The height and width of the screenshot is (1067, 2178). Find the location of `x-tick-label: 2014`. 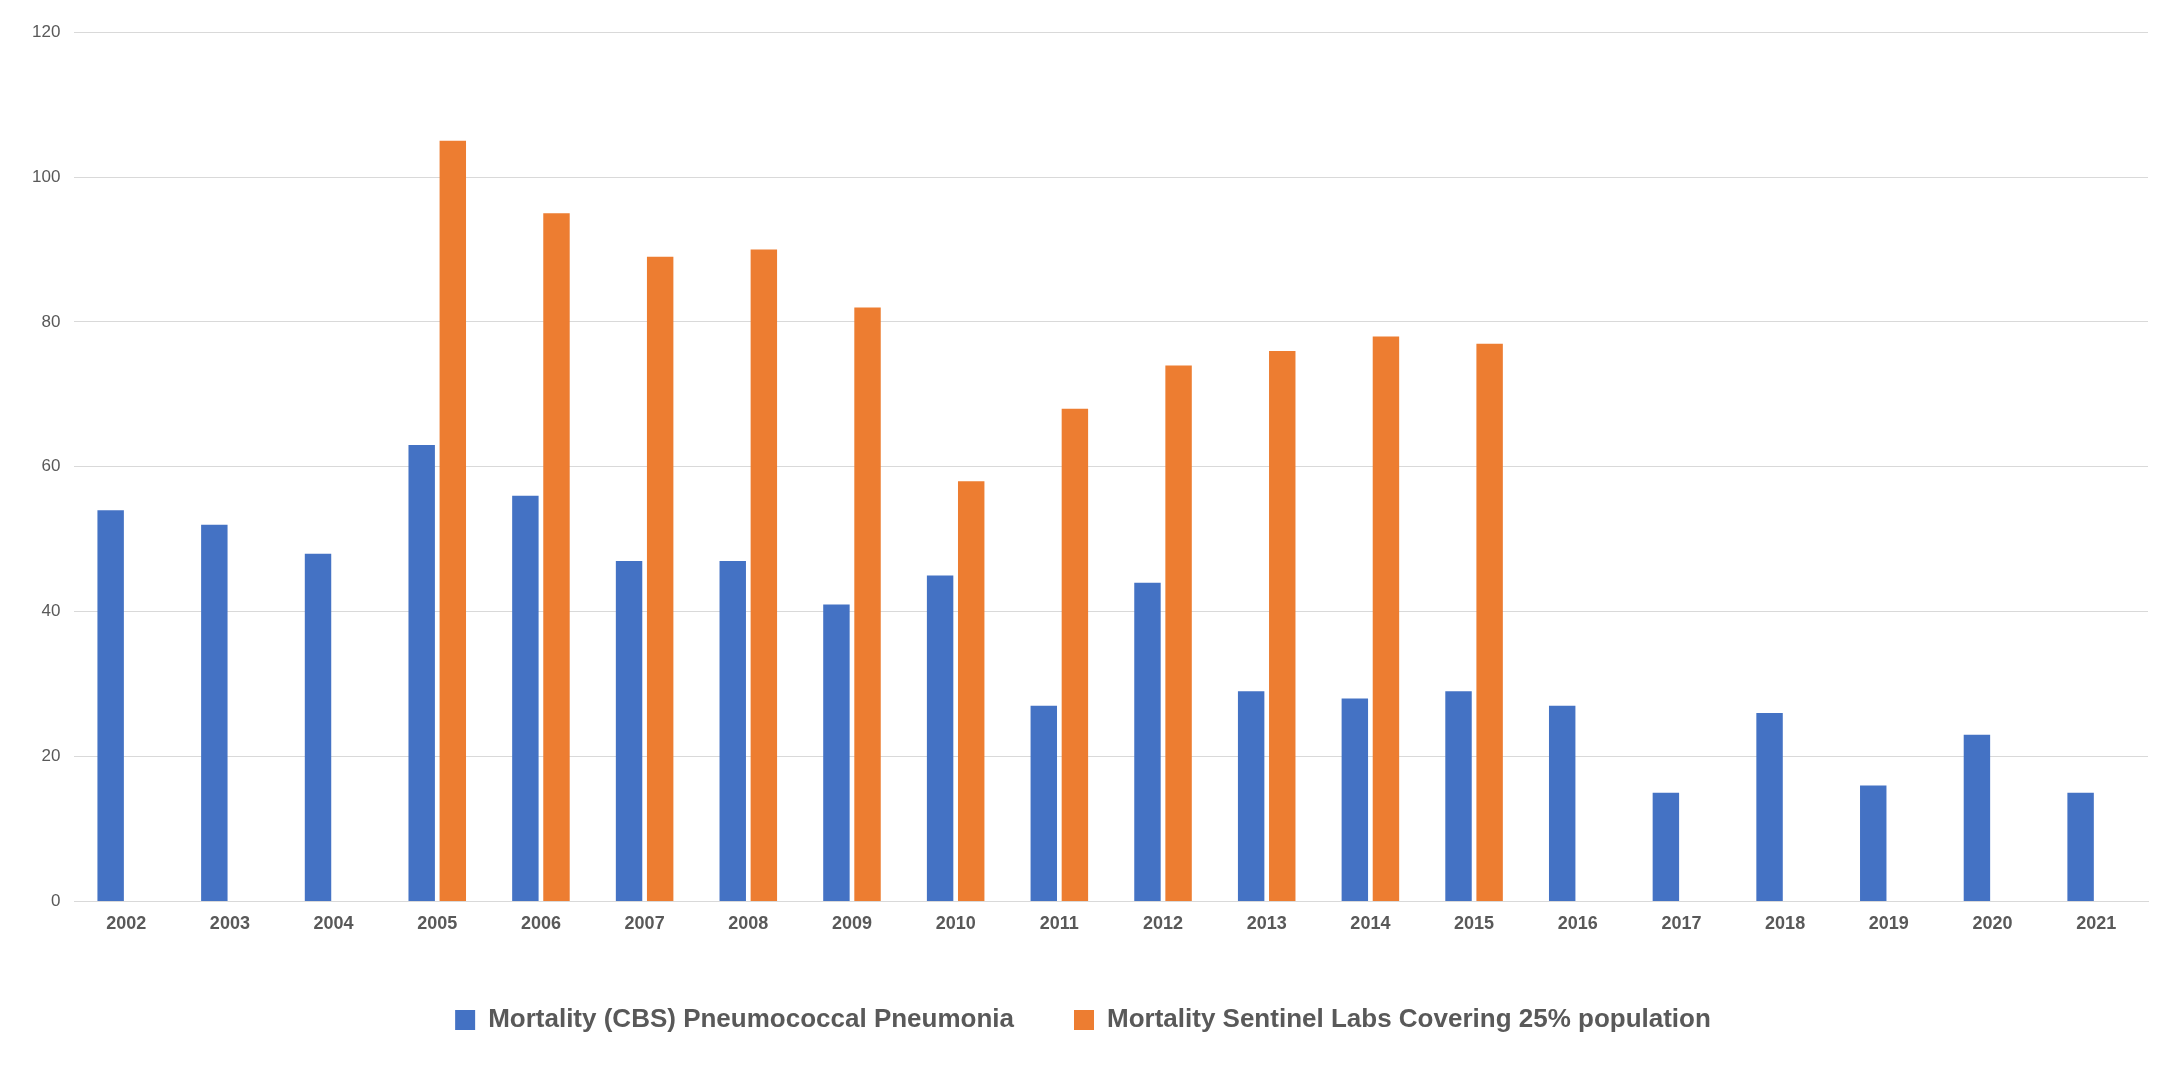

x-tick-label: 2014 is located at coordinates (1370, 923).